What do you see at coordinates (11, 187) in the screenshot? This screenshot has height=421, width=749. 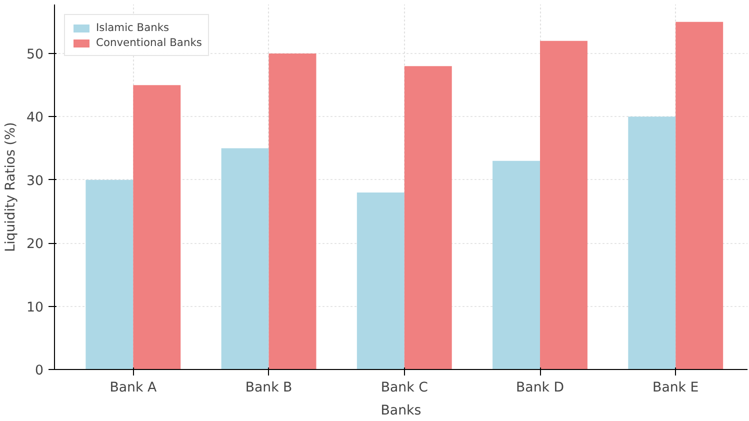 I see `y-axis-title: Liquidity Ratios (%)` at bounding box center [11, 187].